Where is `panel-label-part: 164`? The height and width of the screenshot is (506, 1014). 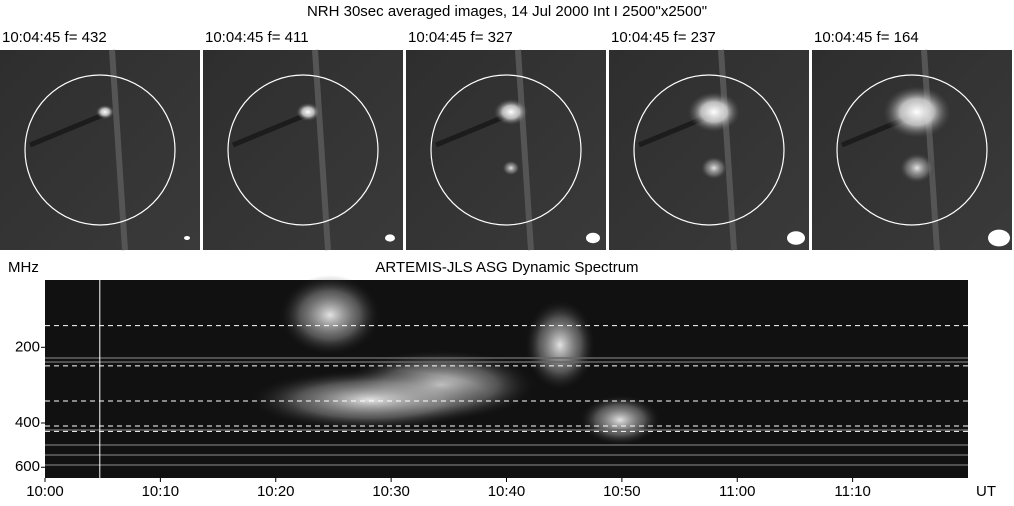
panel-label-part: 164 is located at coordinates (904, 37).